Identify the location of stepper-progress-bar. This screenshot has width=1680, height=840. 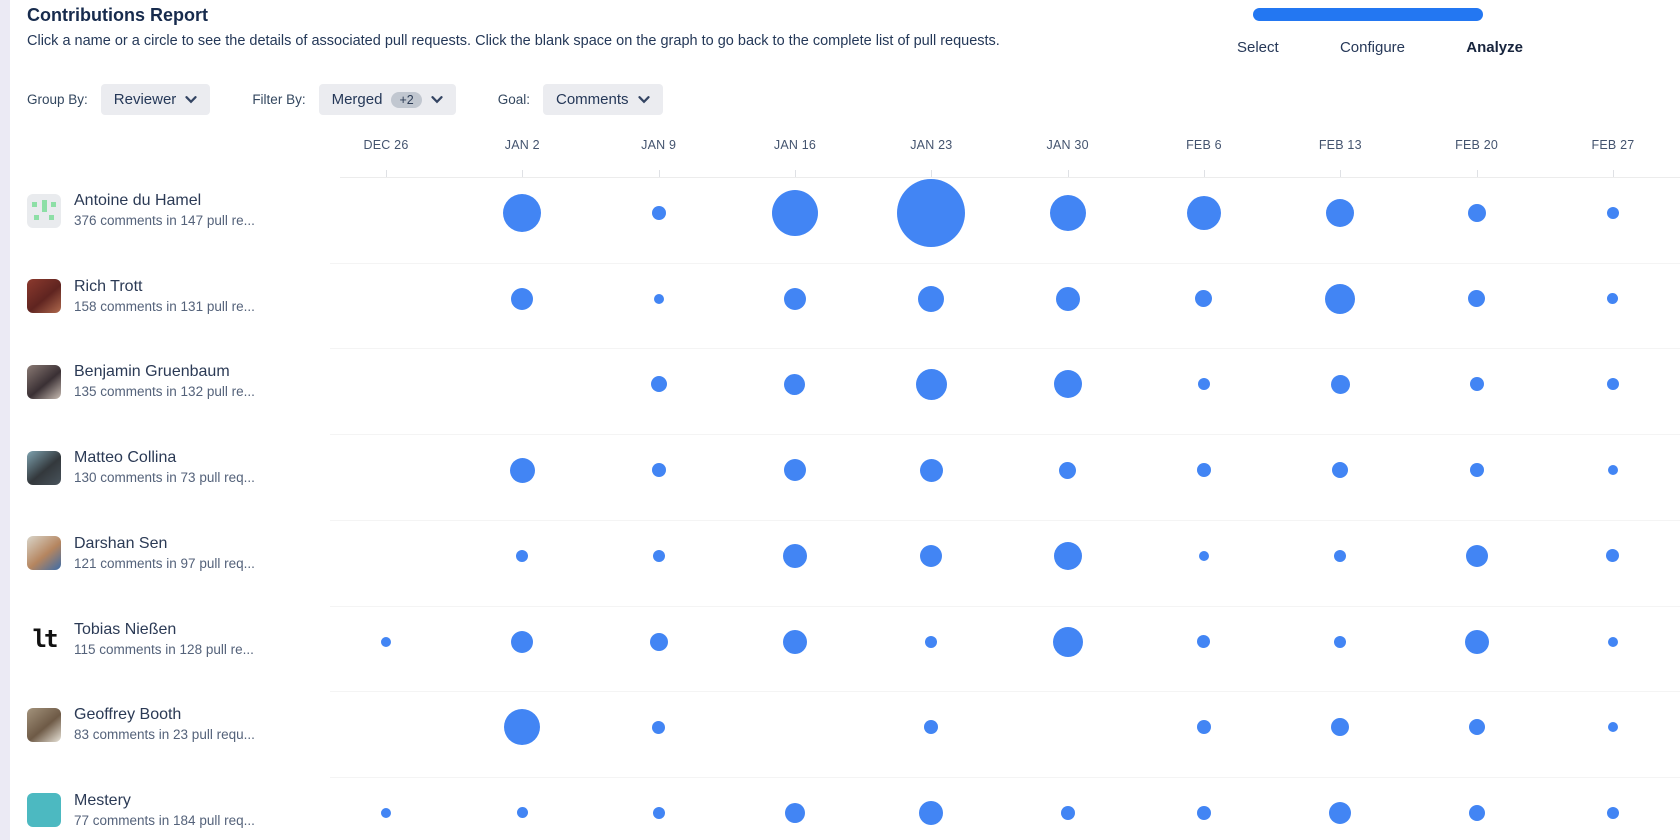
(1368, 14).